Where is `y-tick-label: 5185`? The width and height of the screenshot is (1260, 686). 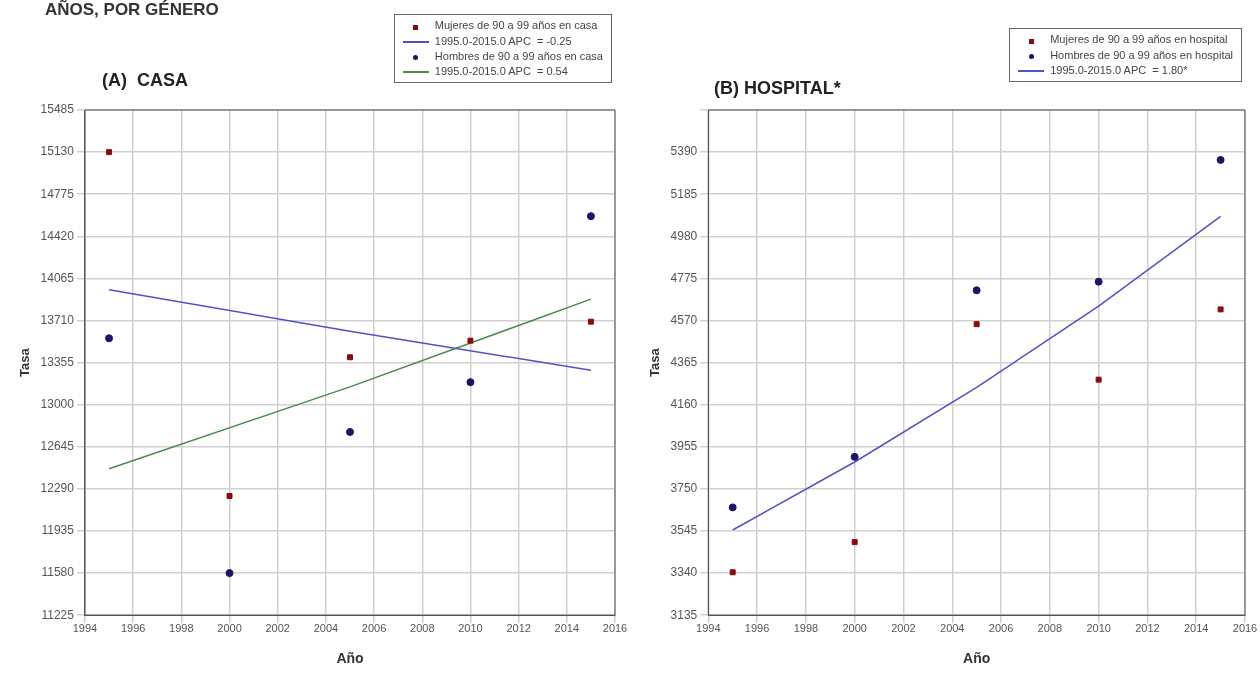
y-tick-label: 5185 is located at coordinates (684, 193).